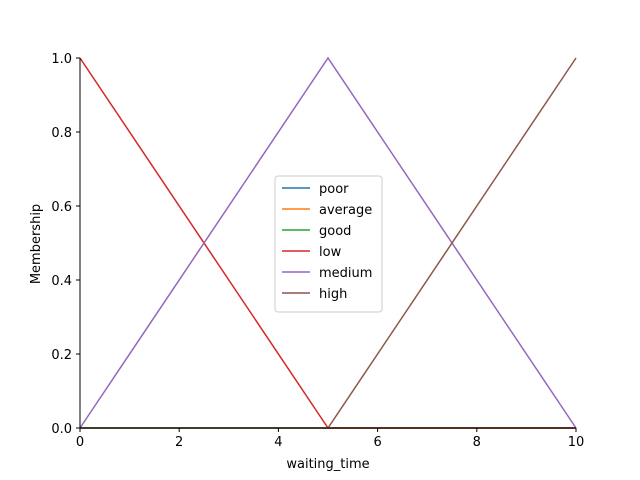 The width and height of the screenshot is (640, 480). What do you see at coordinates (327, 464) in the screenshot?
I see `x-axis-label: waiting_time` at bounding box center [327, 464].